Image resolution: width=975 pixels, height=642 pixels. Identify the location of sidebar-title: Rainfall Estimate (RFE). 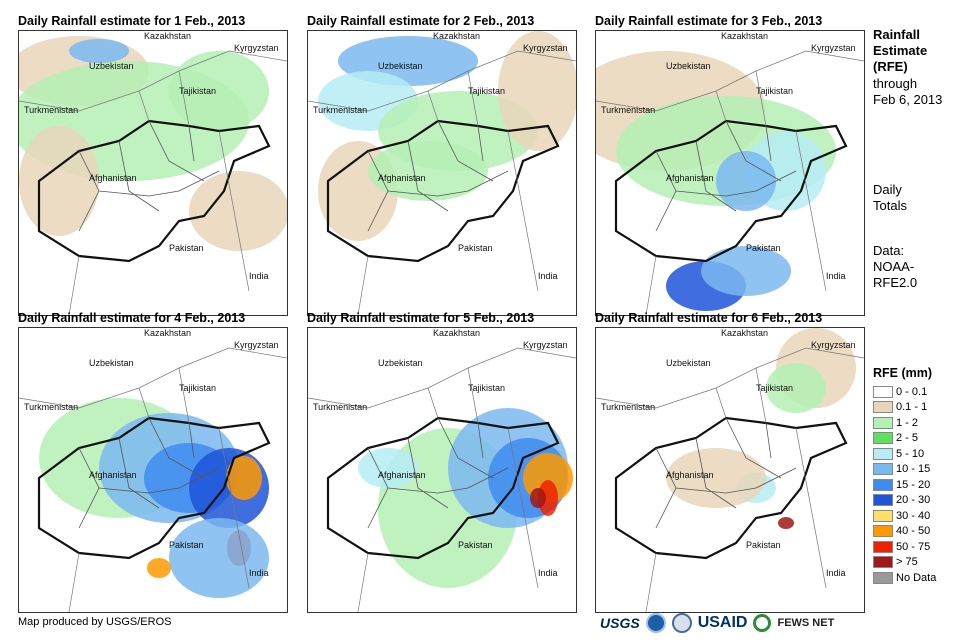
(923, 51).